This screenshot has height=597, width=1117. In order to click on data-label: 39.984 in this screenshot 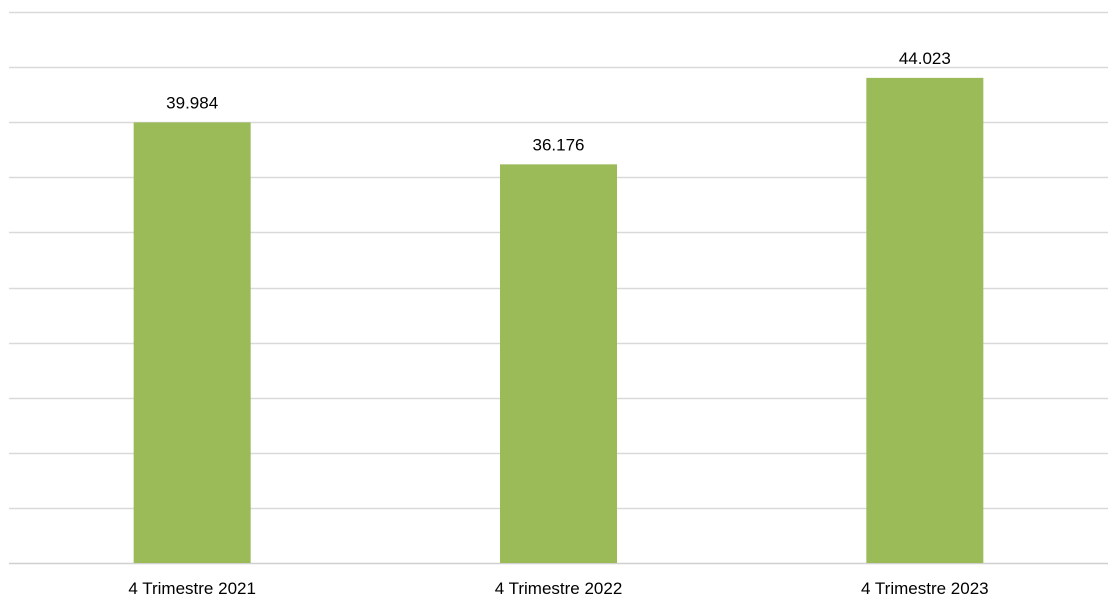, I will do `click(192, 102)`.